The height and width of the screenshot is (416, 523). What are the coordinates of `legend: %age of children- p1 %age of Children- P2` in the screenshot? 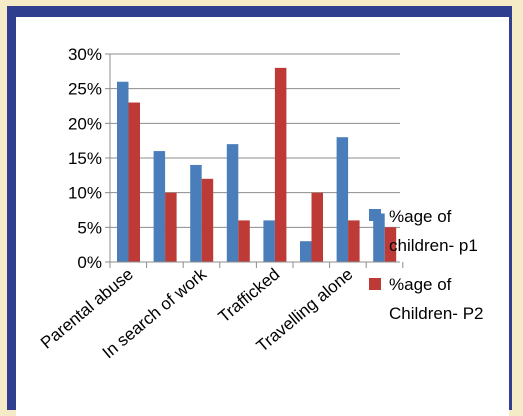 It's located at (426, 265).